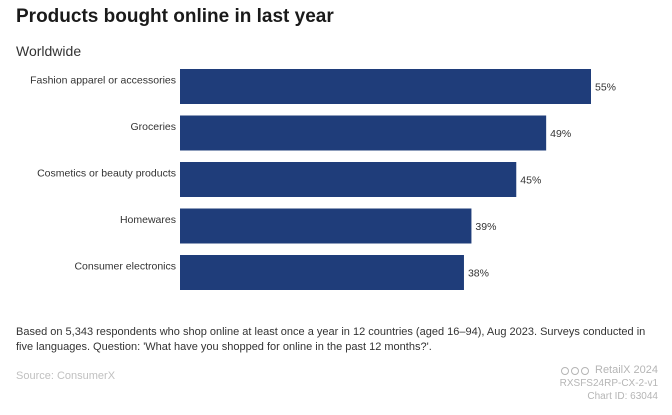 The image size is (672, 415). Describe the element at coordinates (605, 88) in the screenshot. I see `value-label: 55%` at that location.